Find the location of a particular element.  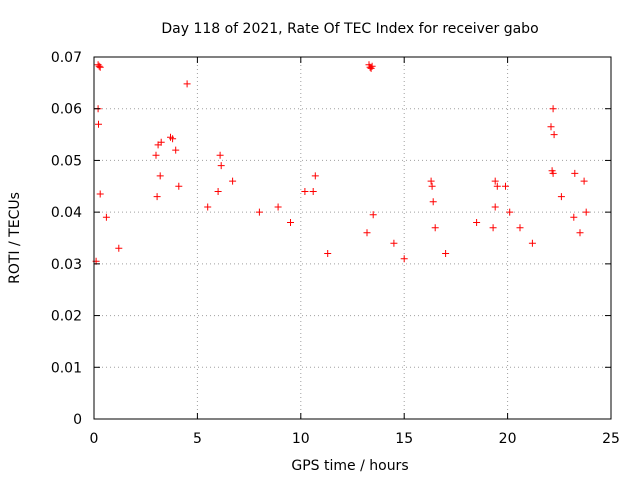

y-axis-label: ROTI / TECUs is located at coordinates (15, 238).